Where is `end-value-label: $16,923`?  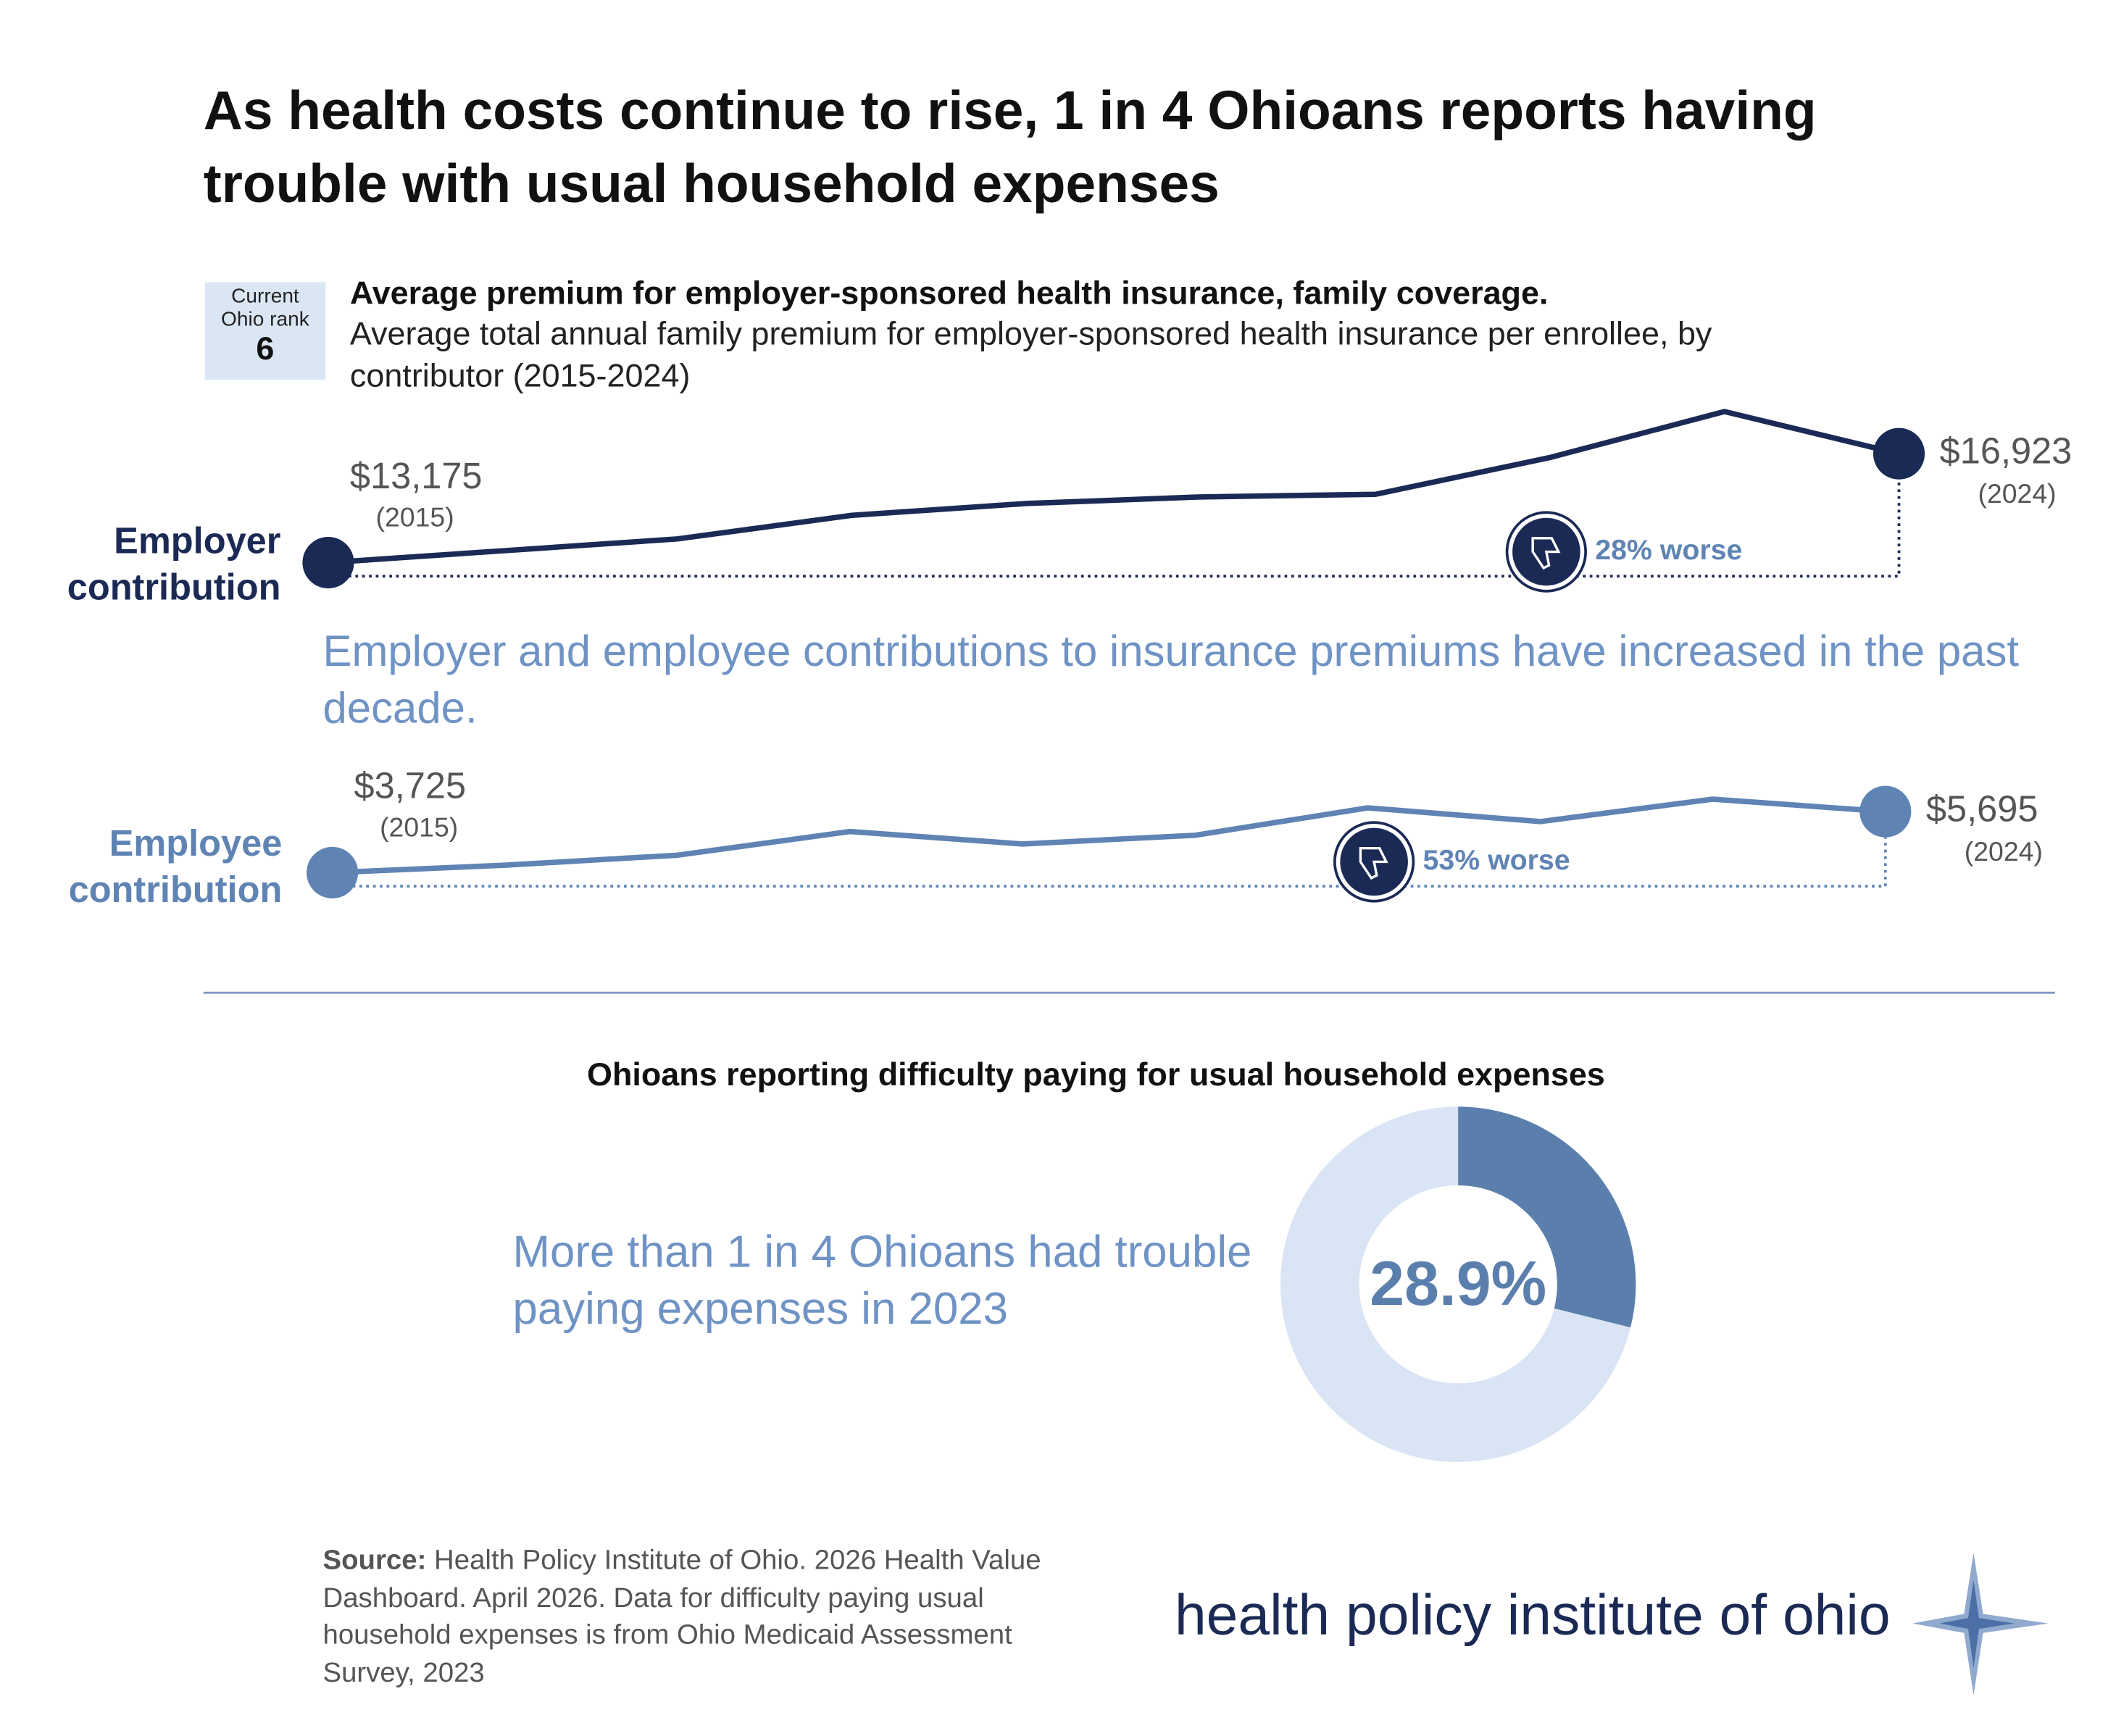
end-value-label: $16,923 is located at coordinates (2006, 451).